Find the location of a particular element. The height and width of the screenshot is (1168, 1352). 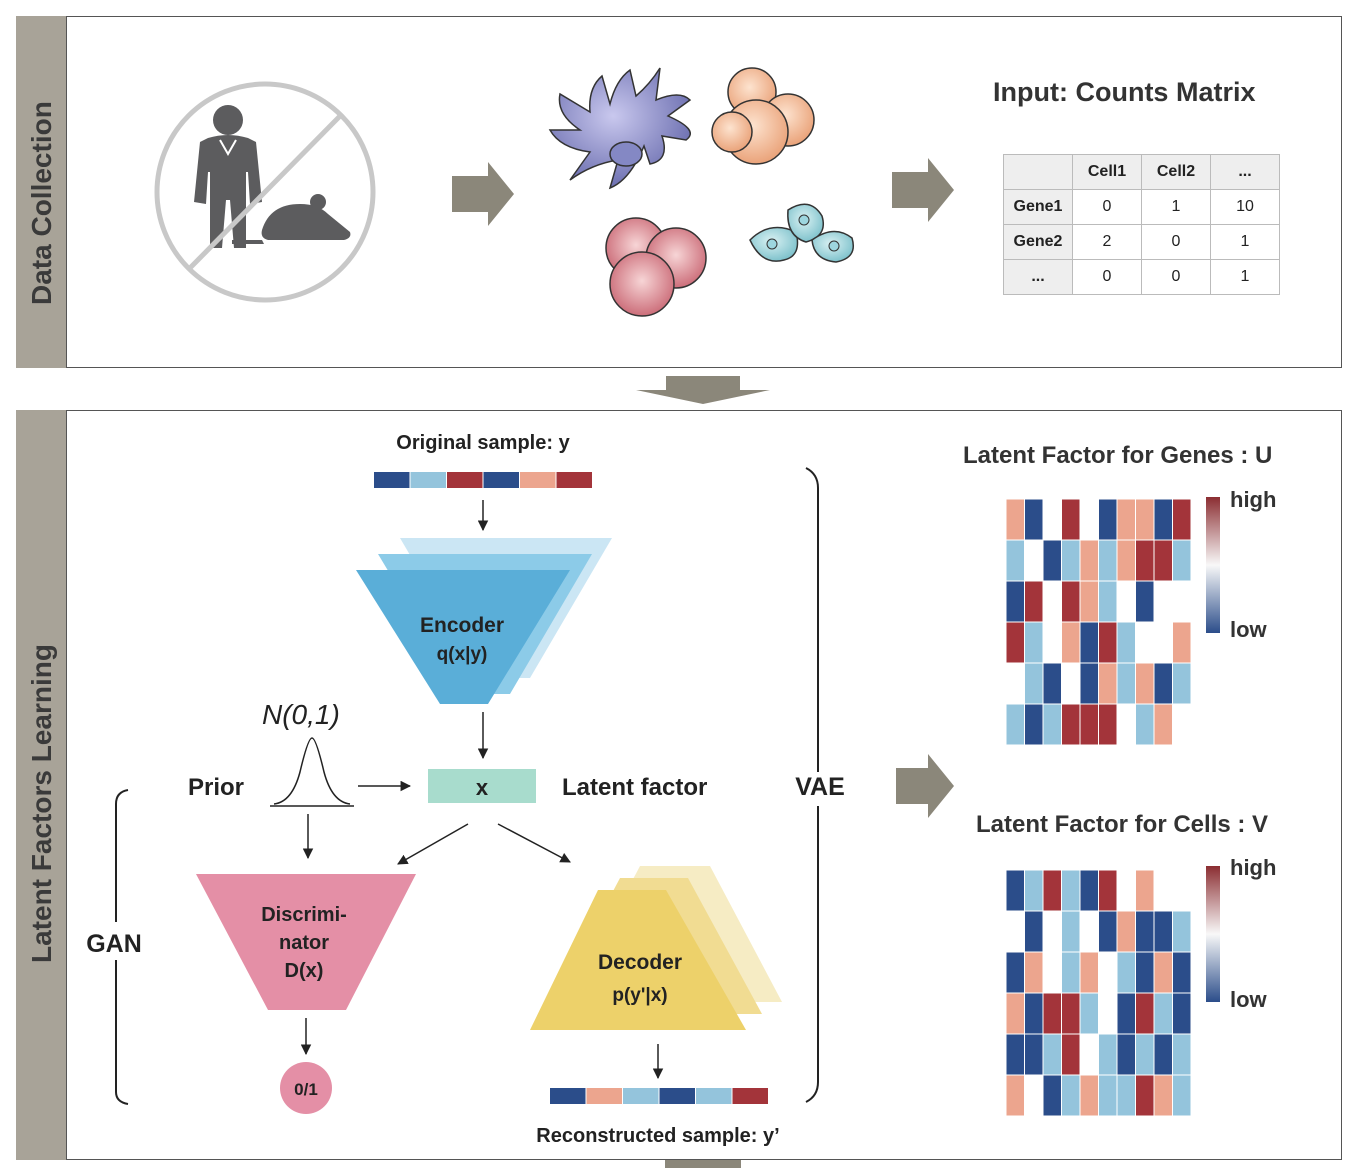

legend-high-label: high is located at coordinates (1253, 499).